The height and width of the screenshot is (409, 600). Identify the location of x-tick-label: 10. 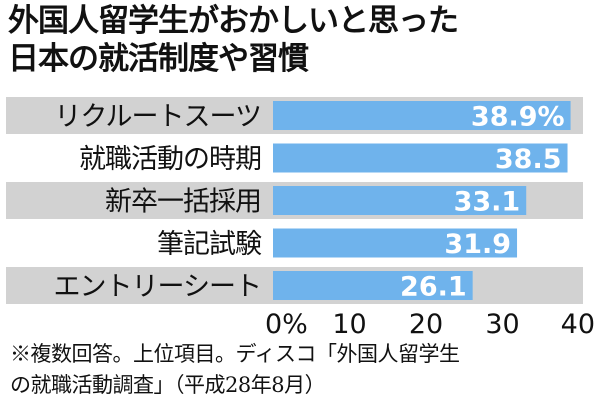
(349, 324).